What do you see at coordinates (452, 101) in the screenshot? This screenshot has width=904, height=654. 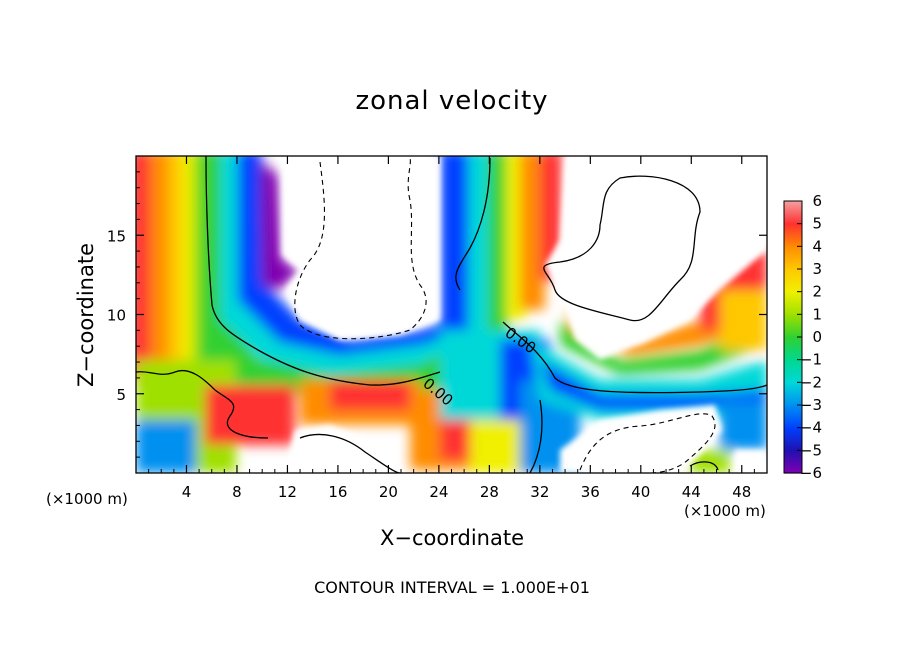 I see `chart-title: zonal velocity` at bounding box center [452, 101].